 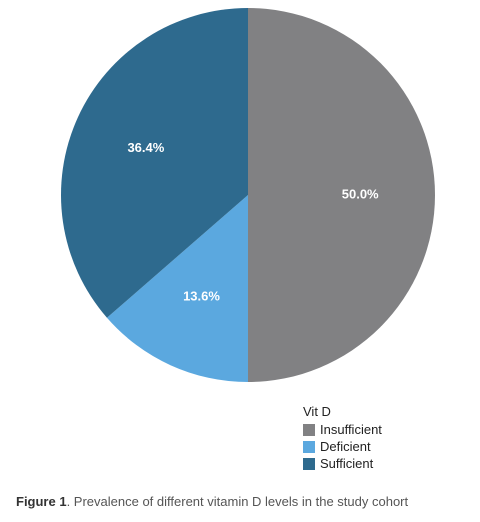 I want to click on slice-label-insufficient: 50.0%, so click(x=360, y=193).